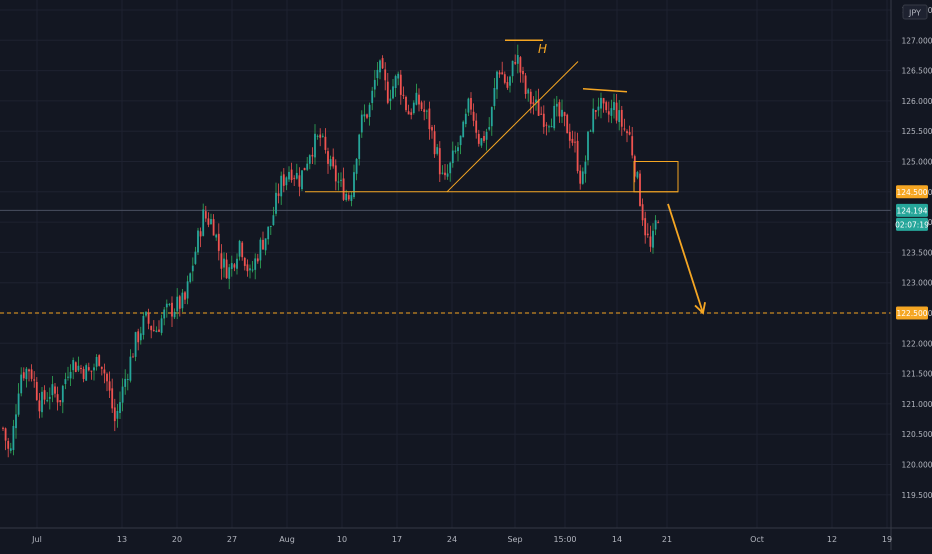  I want to click on y-tick-label: 123.500, so click(916, 252).